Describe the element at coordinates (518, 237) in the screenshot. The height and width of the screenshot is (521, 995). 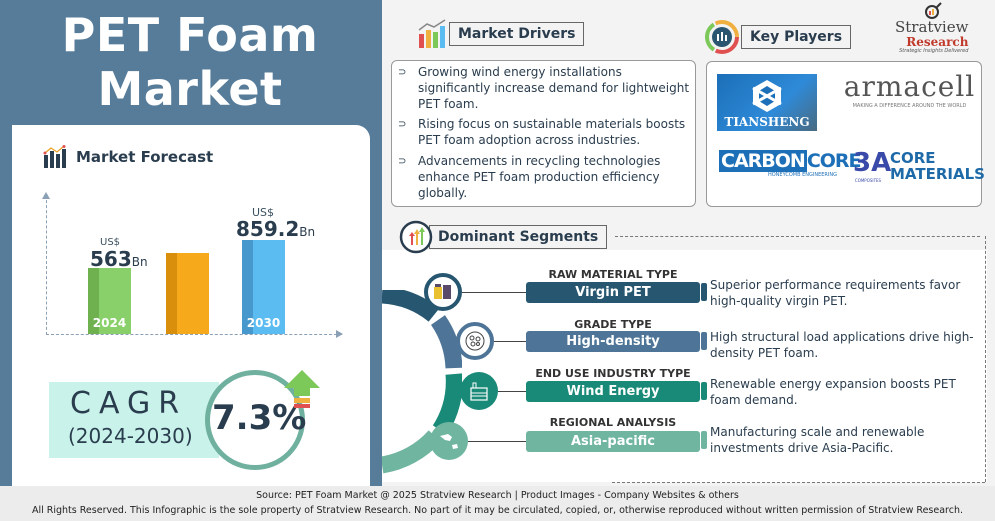
I see `segments-heading-text: Dominant Segments` at that location.